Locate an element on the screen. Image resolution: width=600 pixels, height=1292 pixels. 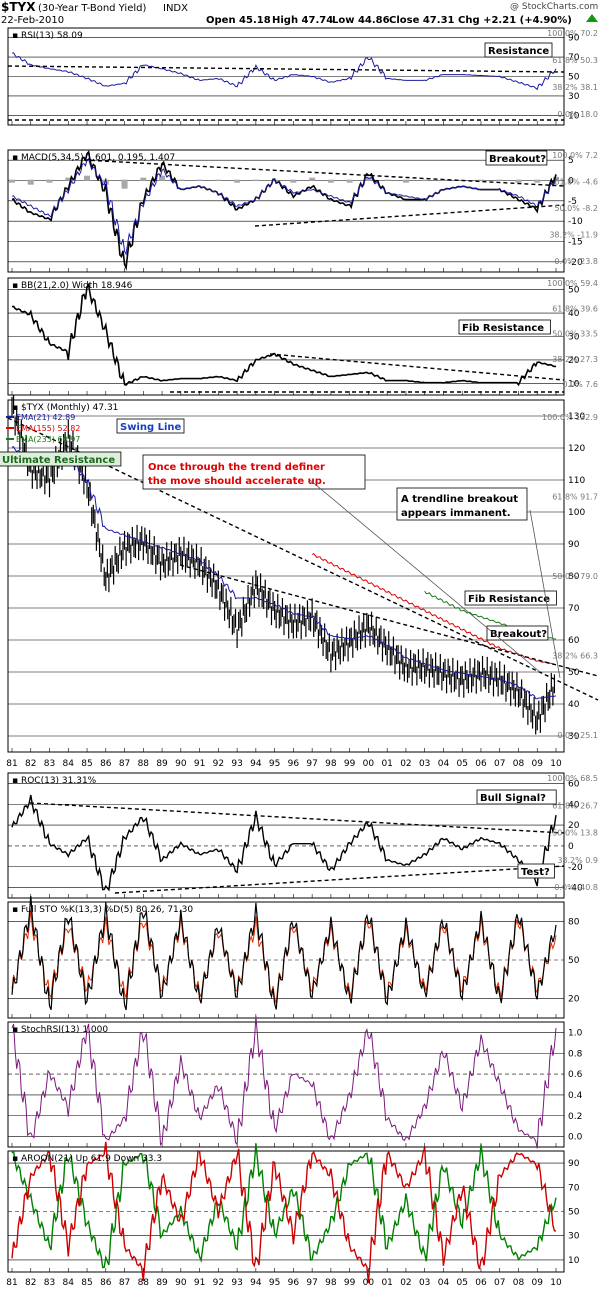
aroon-tick-label: 70 is located at coordinates (574, 1188).